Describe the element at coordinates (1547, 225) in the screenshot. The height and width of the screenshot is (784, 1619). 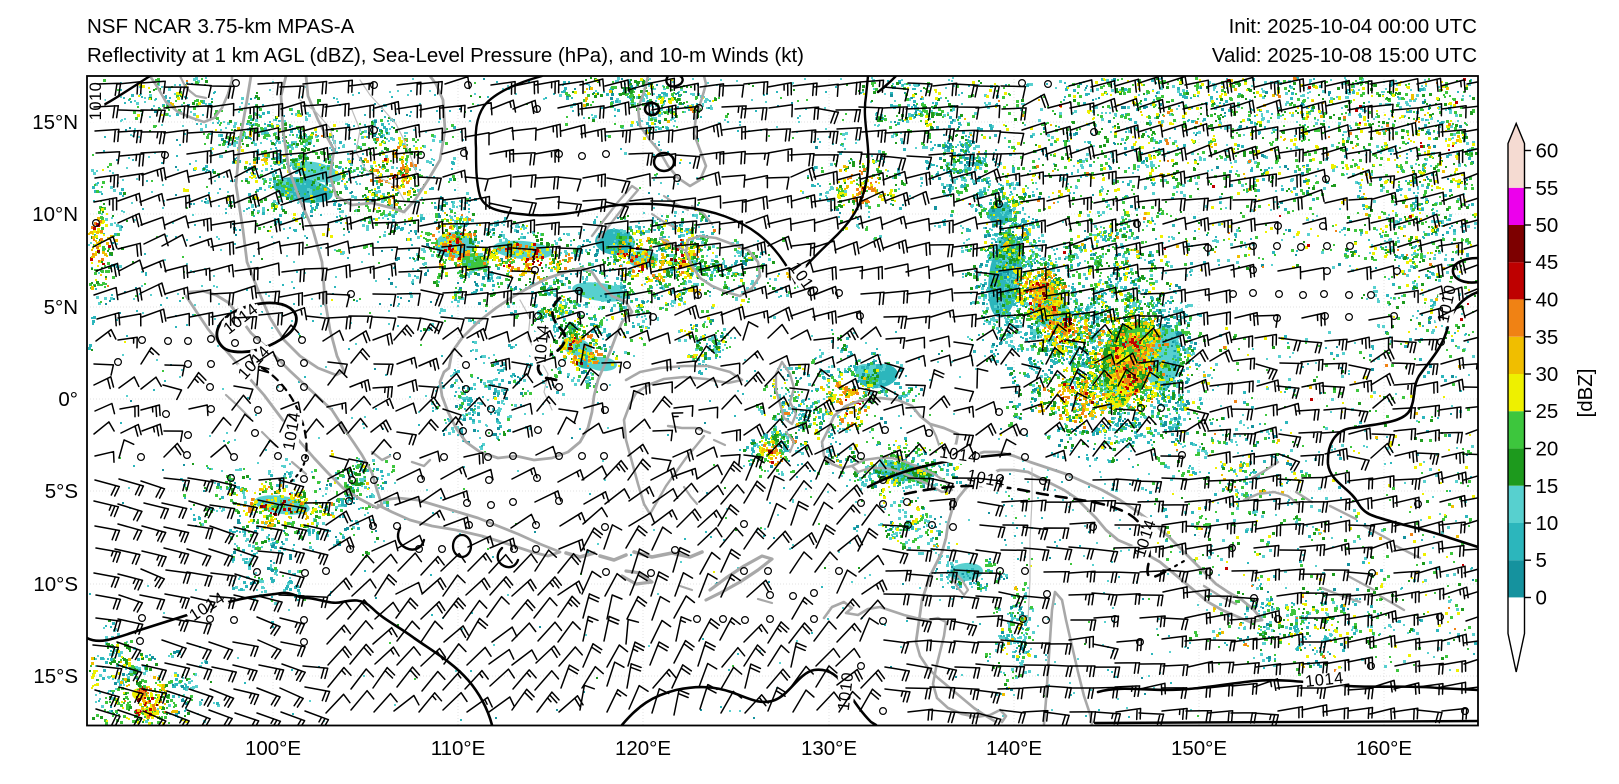
I see `svg-text: 50` at that location.